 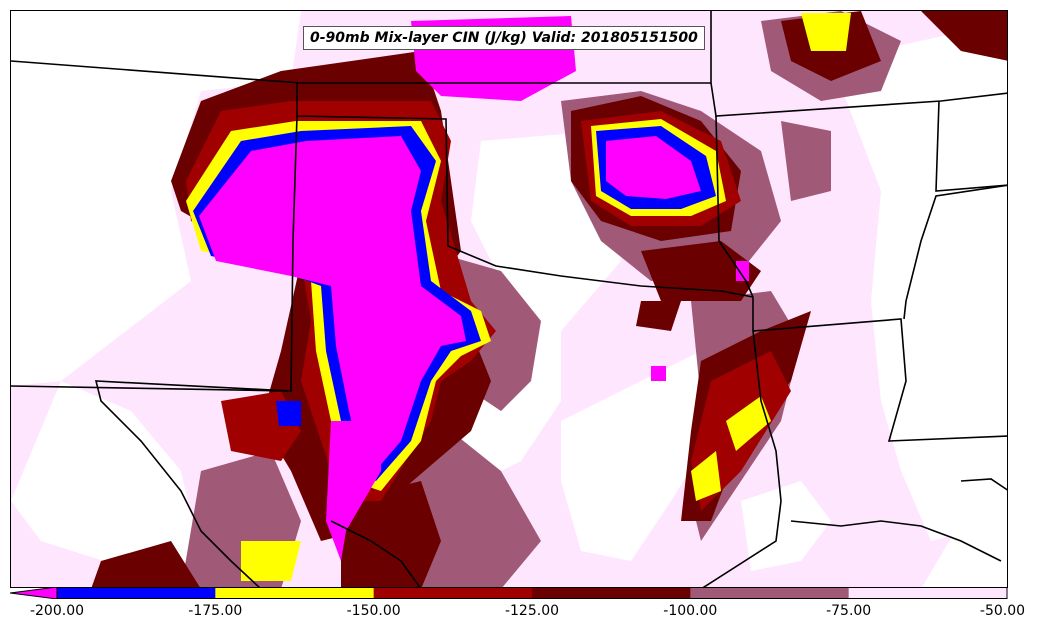 I want to click on colorbar-tick-label: -75.00, so click(x=849, y=611).